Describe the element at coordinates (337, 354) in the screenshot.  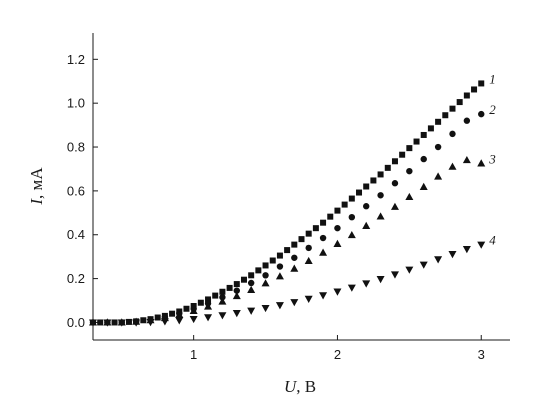
I see `x-tick-label: 2` at that location.